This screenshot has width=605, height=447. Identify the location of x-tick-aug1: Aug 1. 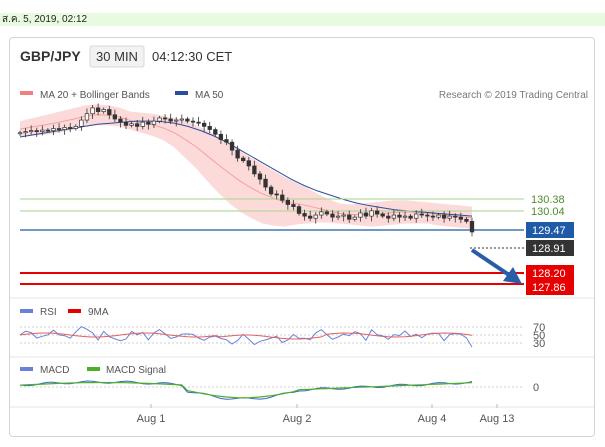
(151, 419).